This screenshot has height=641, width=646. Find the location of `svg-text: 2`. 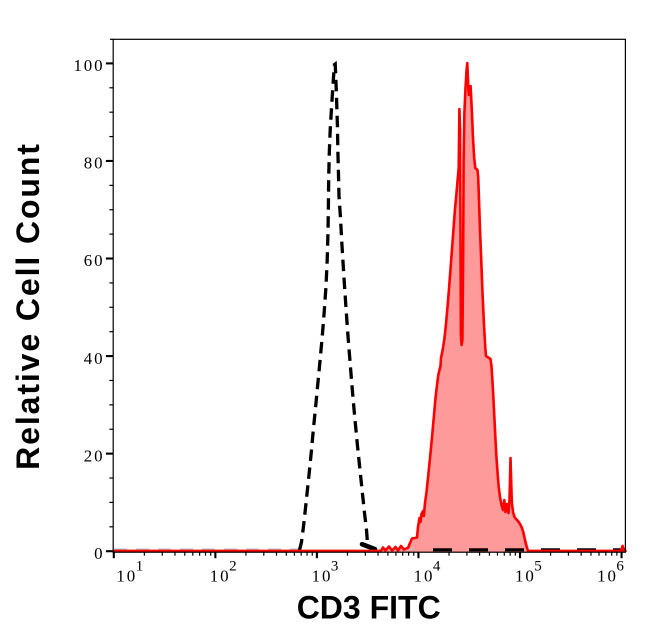

svg-text: 2 is located at coordinates (233, 566).